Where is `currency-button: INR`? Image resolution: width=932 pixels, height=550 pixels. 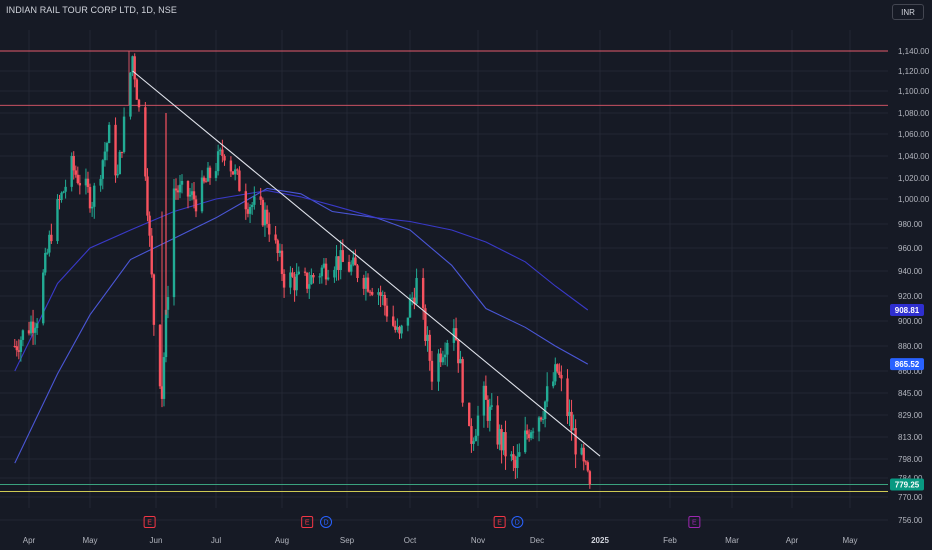 currency-button: INR is located at coordinates (908, 12).